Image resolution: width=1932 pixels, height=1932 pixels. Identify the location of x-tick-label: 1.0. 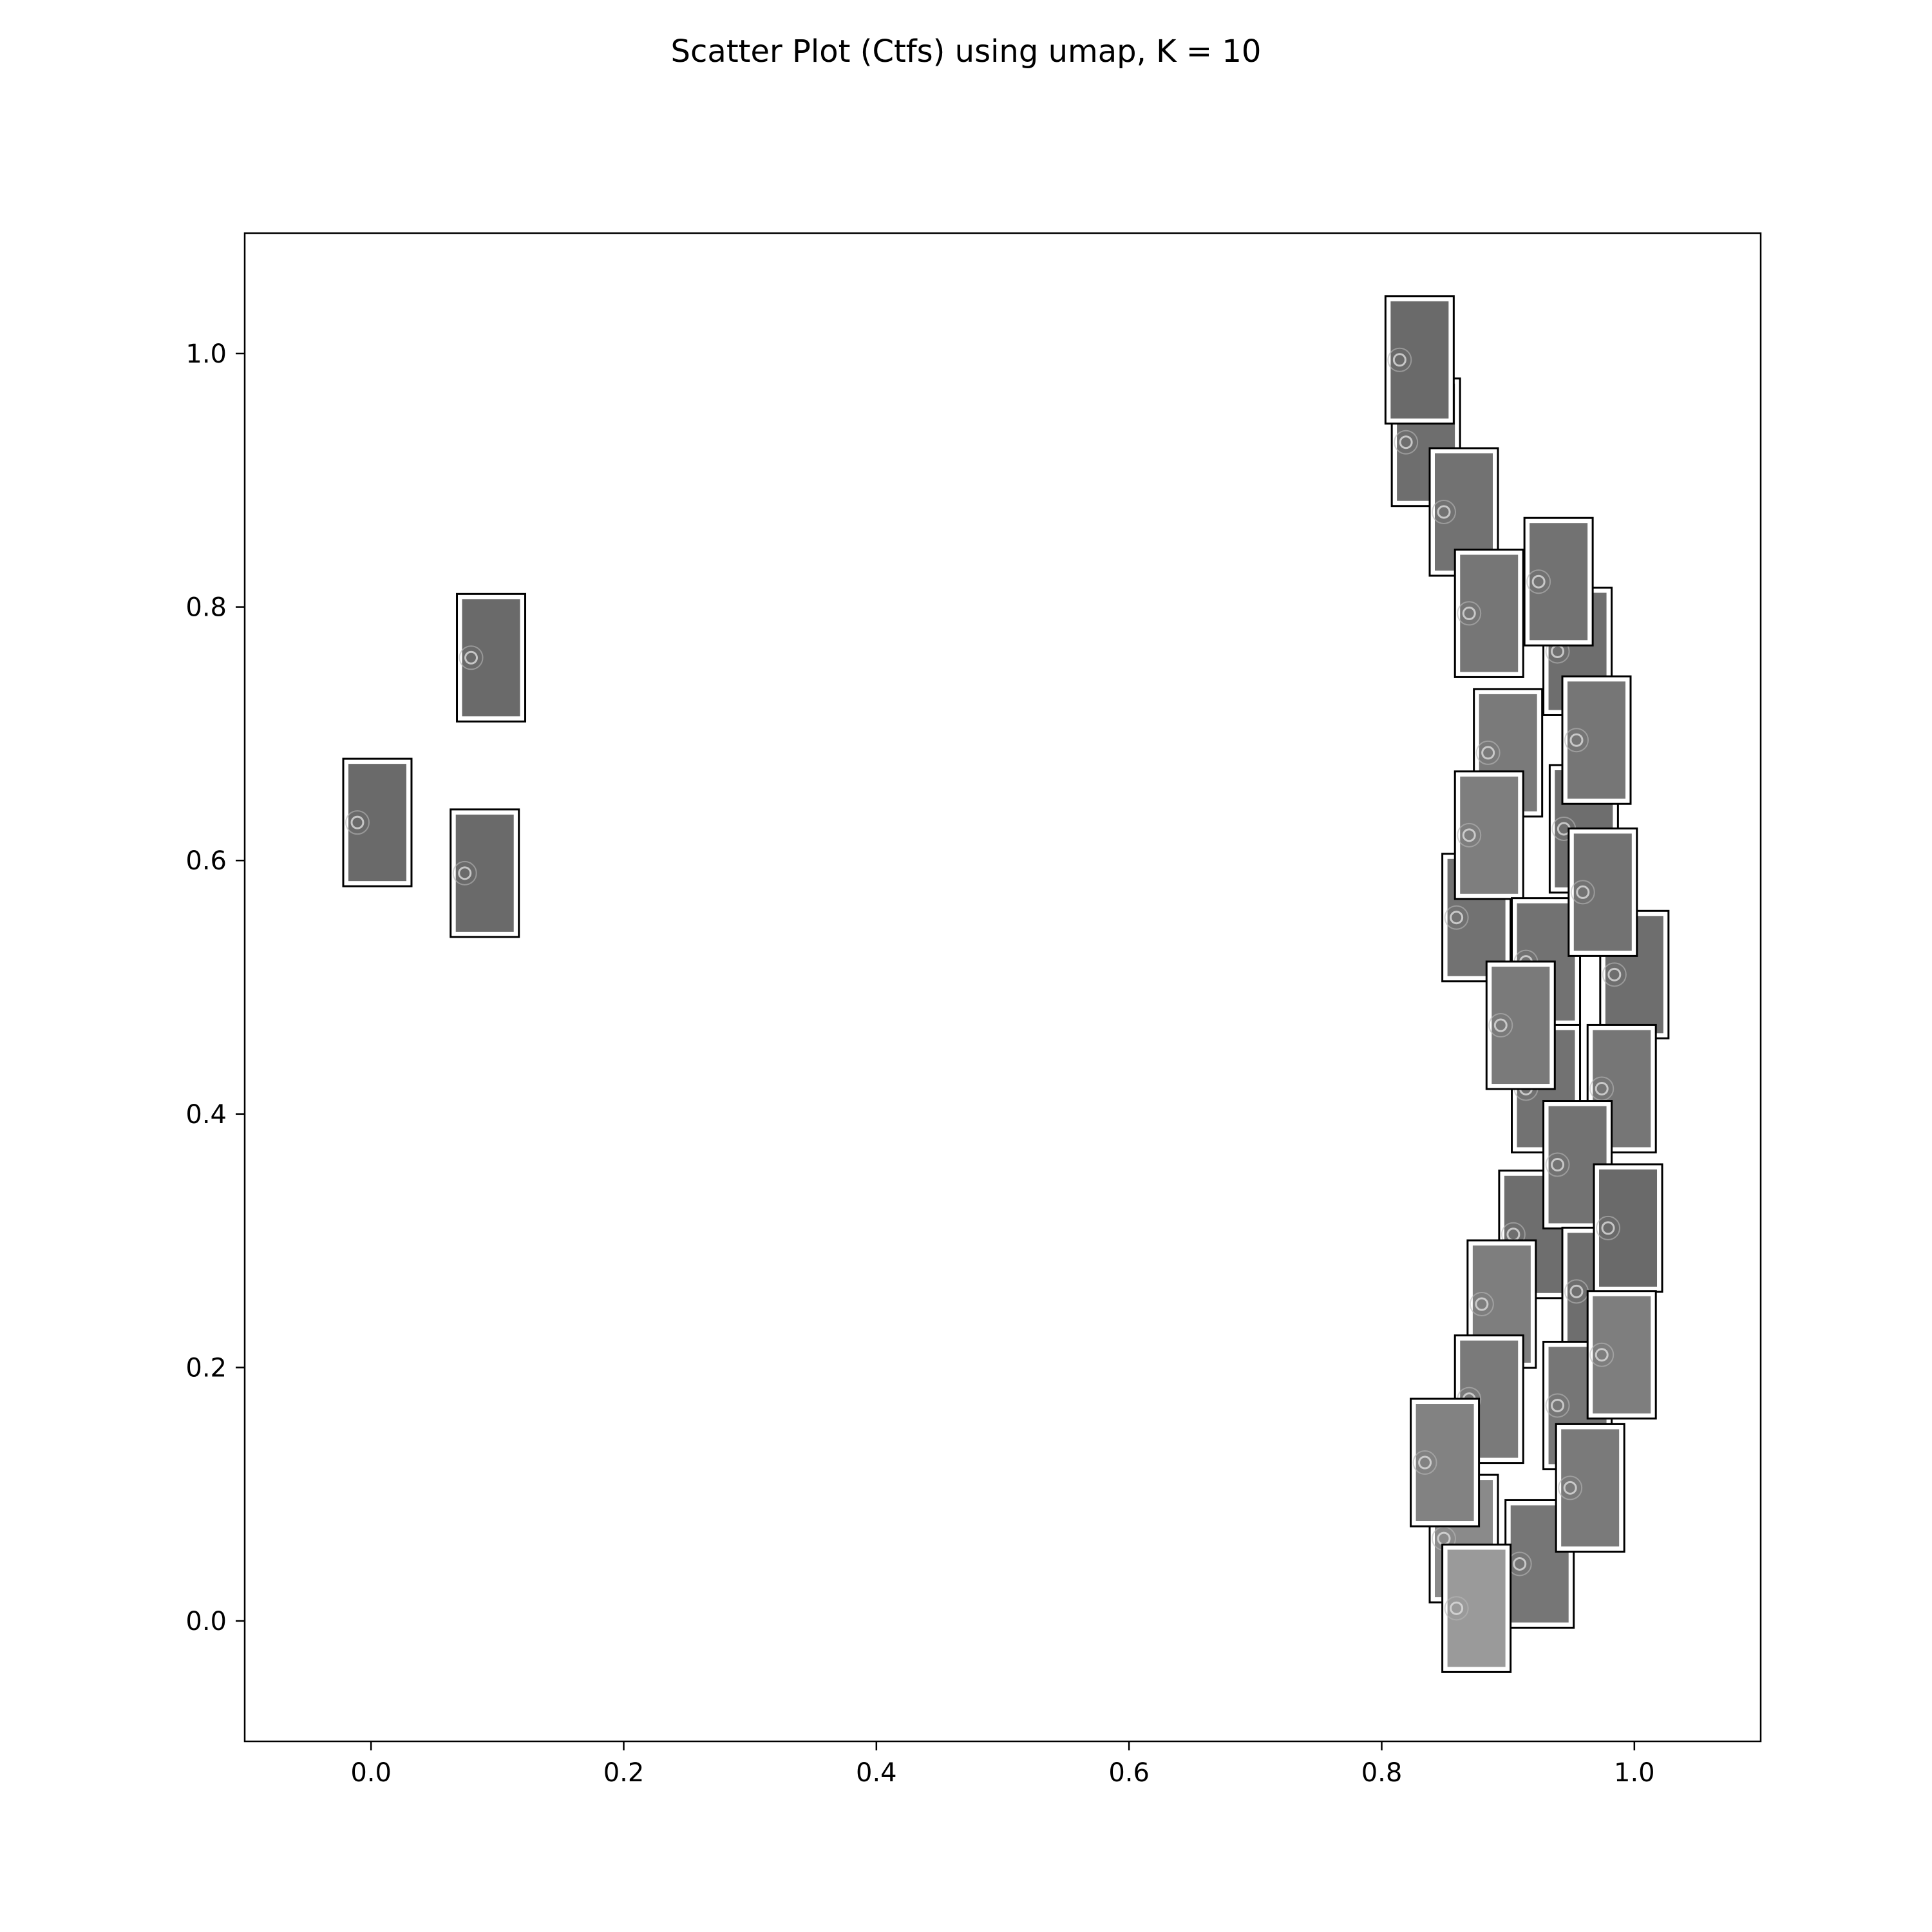
(1634, 1773).